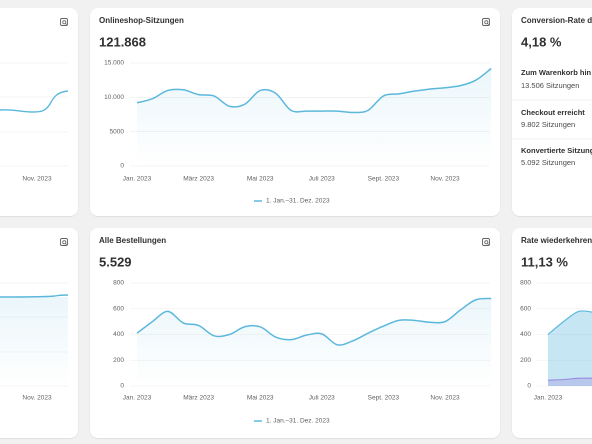 The width and height of the screenshot is (592, 444). What do you see at coordinates (114, 97) in the screenshot?
I see `y-tick-label: 10.000` at bounding box center [114, 97].